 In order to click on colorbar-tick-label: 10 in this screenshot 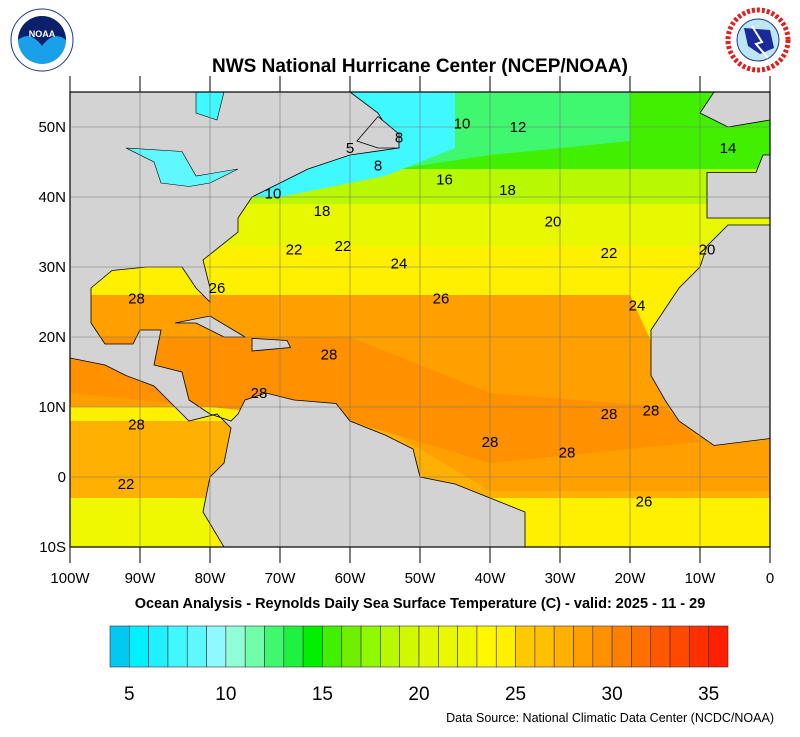, I will do `click(225, 694)`.